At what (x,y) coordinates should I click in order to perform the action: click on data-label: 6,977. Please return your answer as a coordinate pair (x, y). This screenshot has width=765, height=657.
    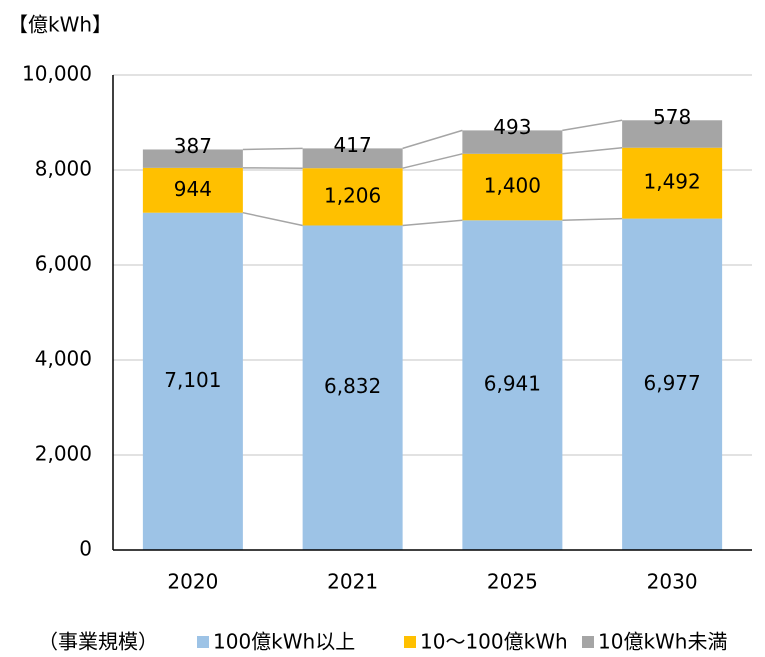
    Looking at the image, I should click on (671, 383).